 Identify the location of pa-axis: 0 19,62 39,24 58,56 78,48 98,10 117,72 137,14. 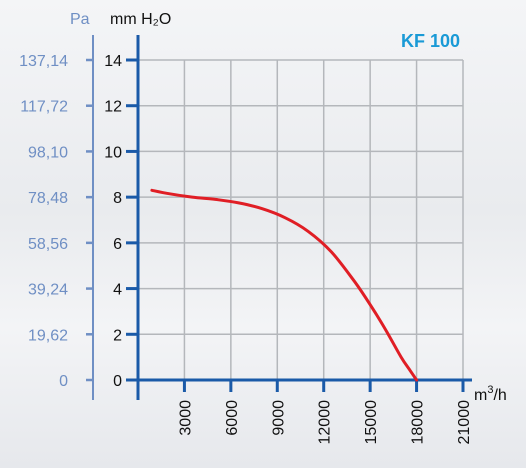
(56, 221).